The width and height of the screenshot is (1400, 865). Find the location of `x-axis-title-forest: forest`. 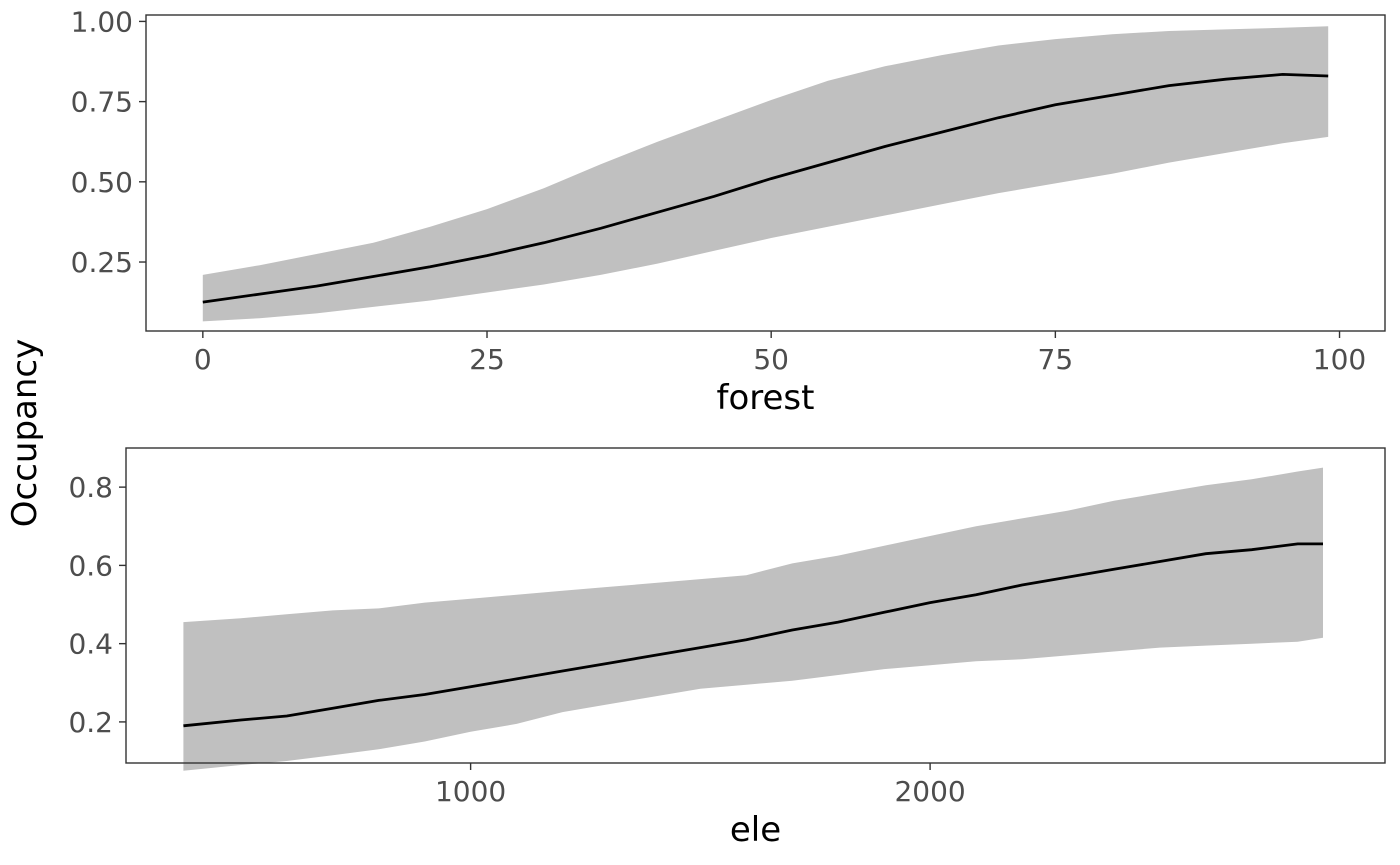

x-axis-title-forest: forest is located at coordinates (766, 398).